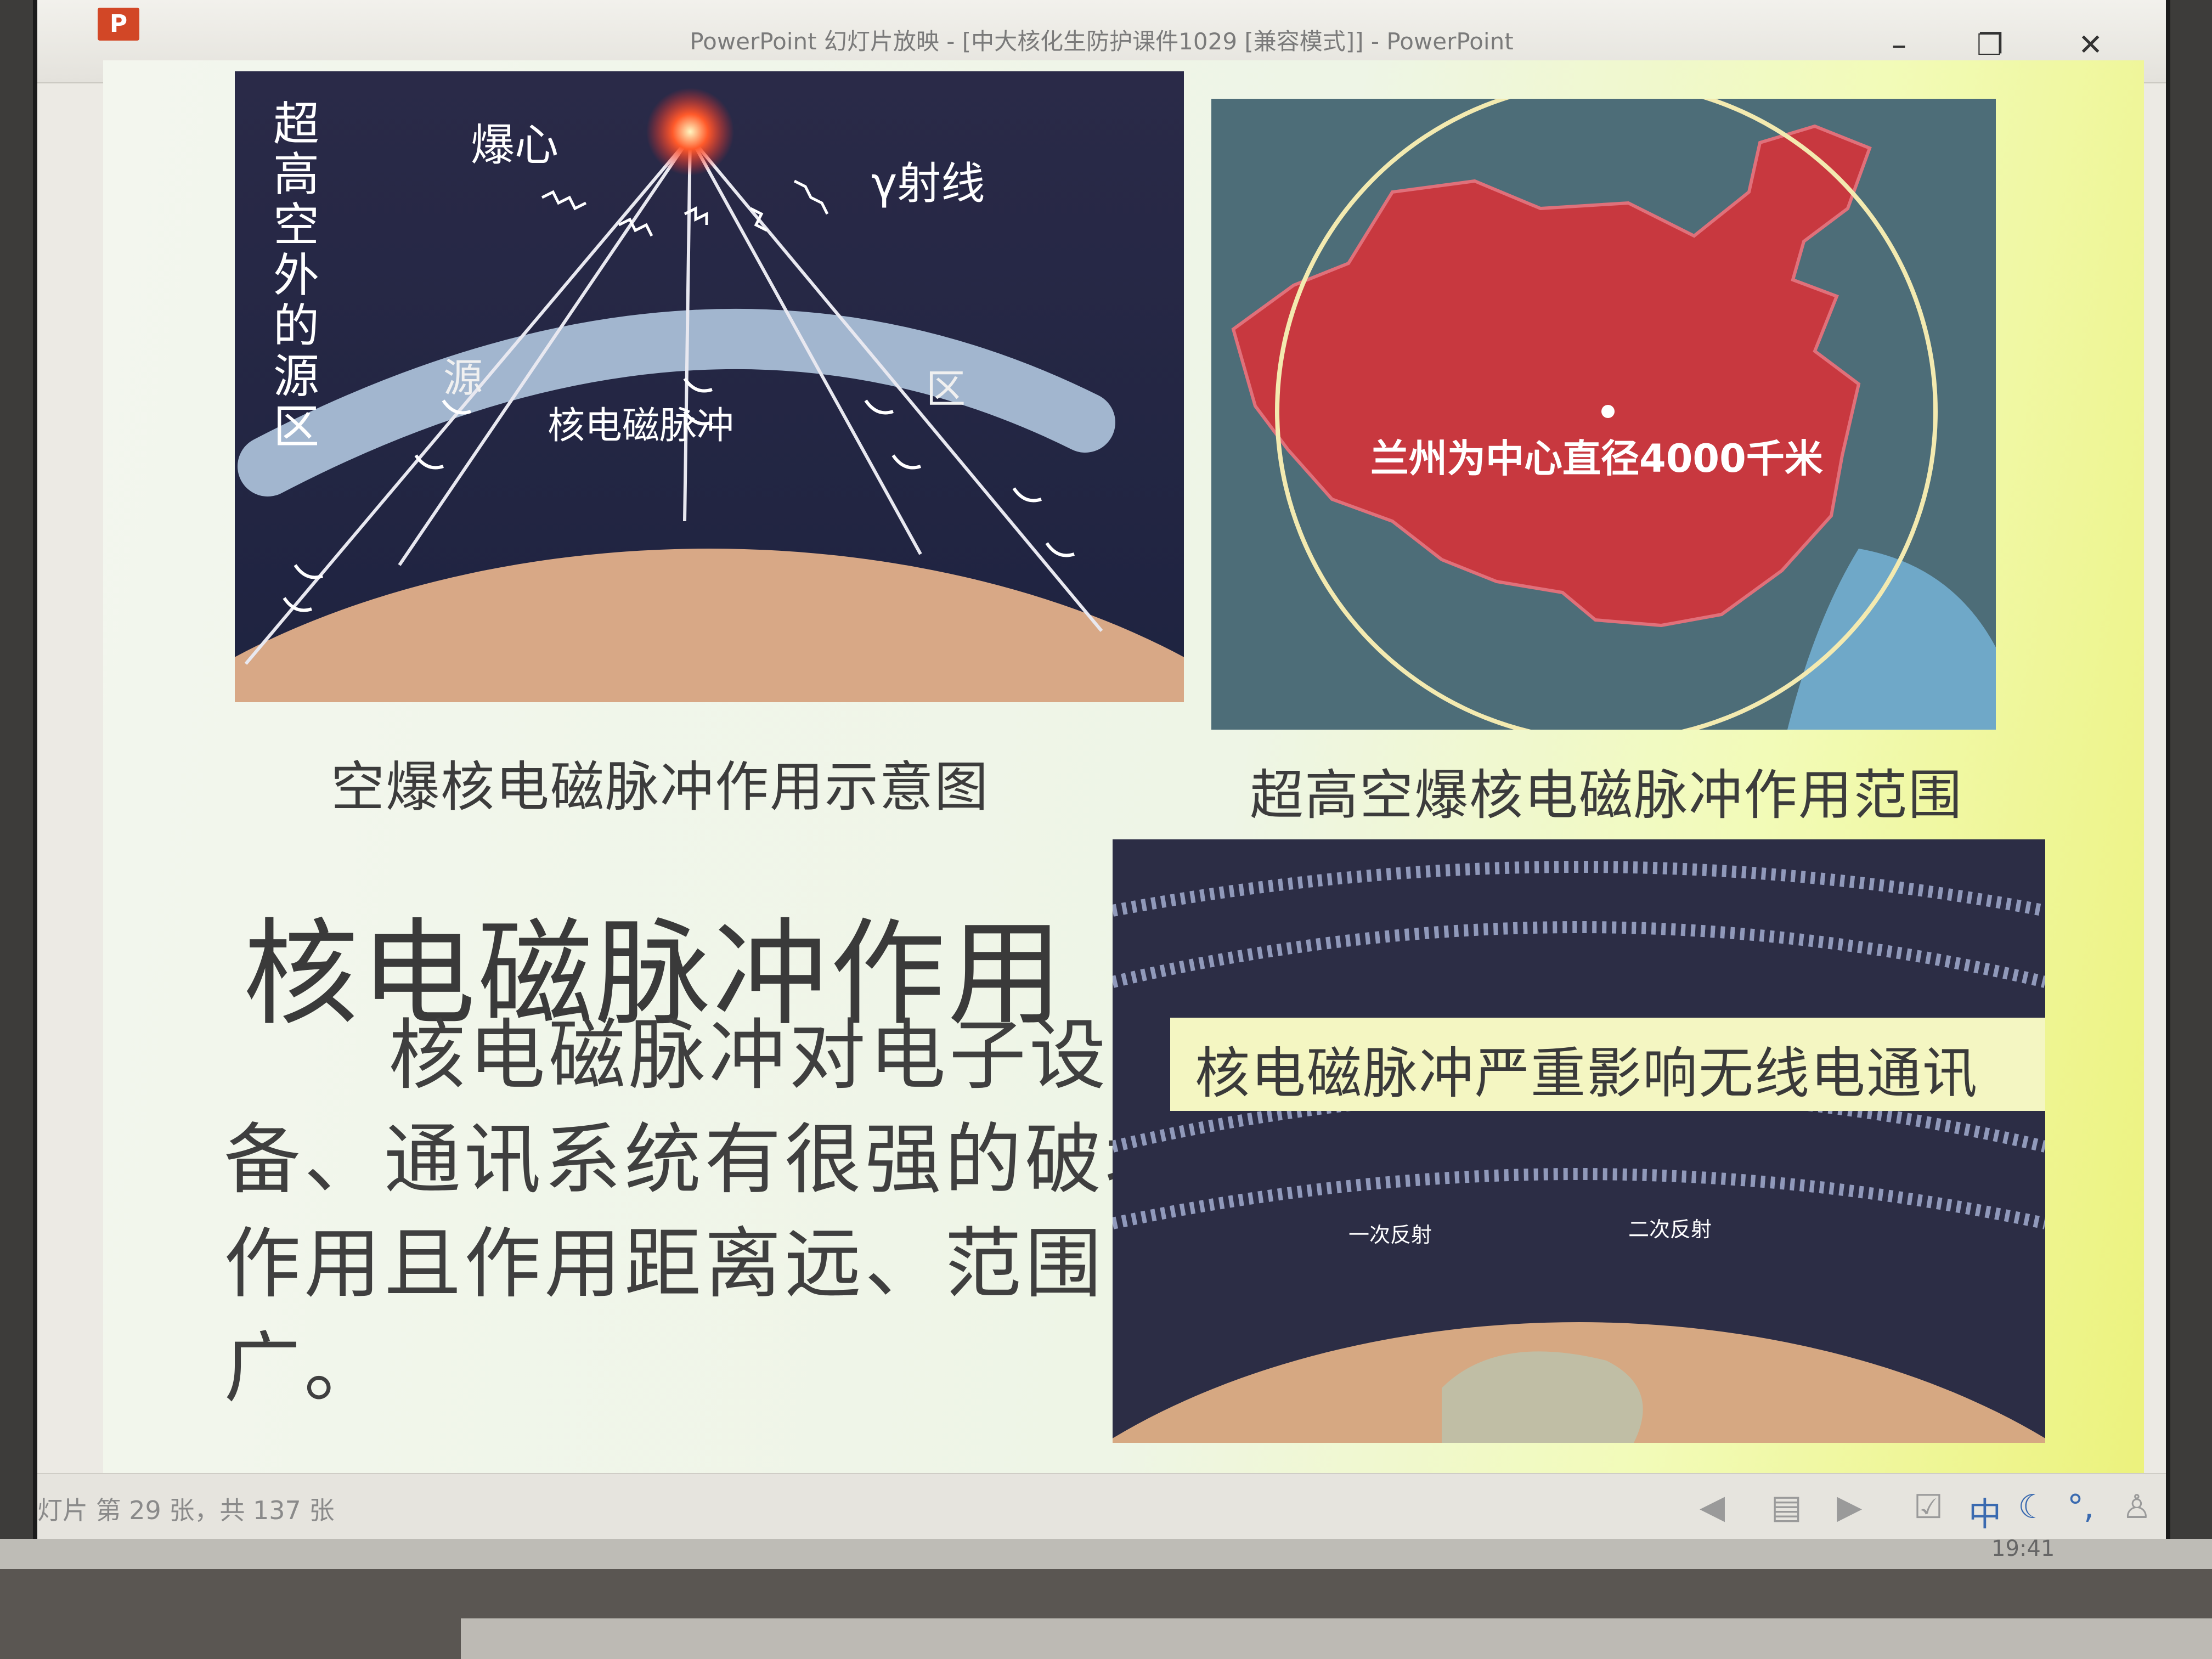 The height and width of the screenshot is (1659, 2212). I want to click on gamma-ray-label: γ射线, so click(928, 183).